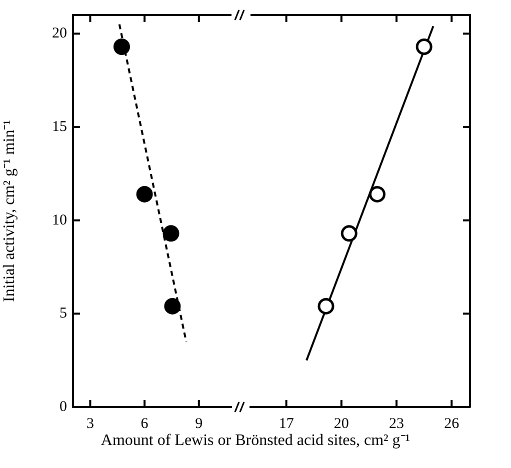 The image size is (511, 468). What do you see at coordinates (144, 424) in the screenshot?
I see `x-tick-label: 6` at bounding box center [144, 424].